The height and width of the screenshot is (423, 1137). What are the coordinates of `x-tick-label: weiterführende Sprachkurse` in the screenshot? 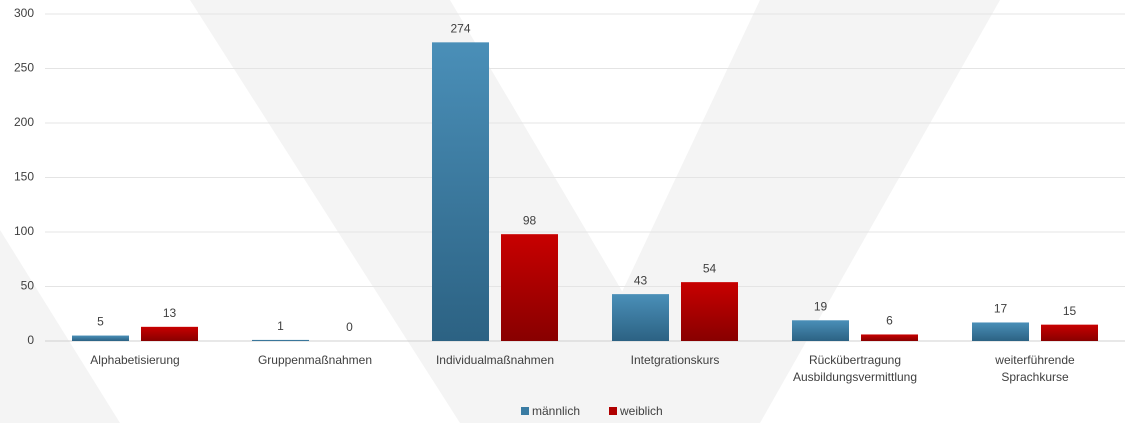 It's located at (1035, 368).